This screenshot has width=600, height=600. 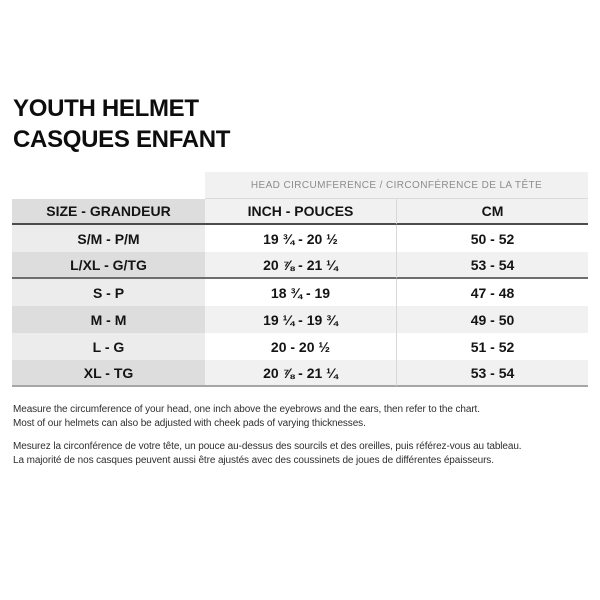 What do you see at coordinates (108, 319) in the screenshot?
I see `size-cell: M - M` at bounding box center [108, 319].